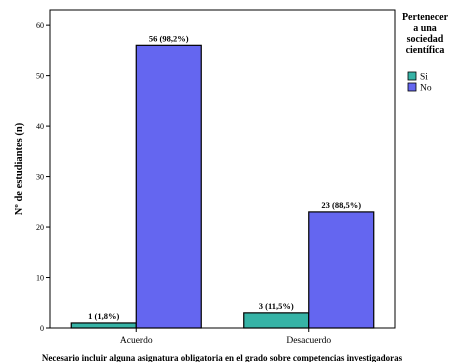  Describe the element at coordinates (425, 39) in the screenshot. I see `legend-title-line: sociedad` at that location.